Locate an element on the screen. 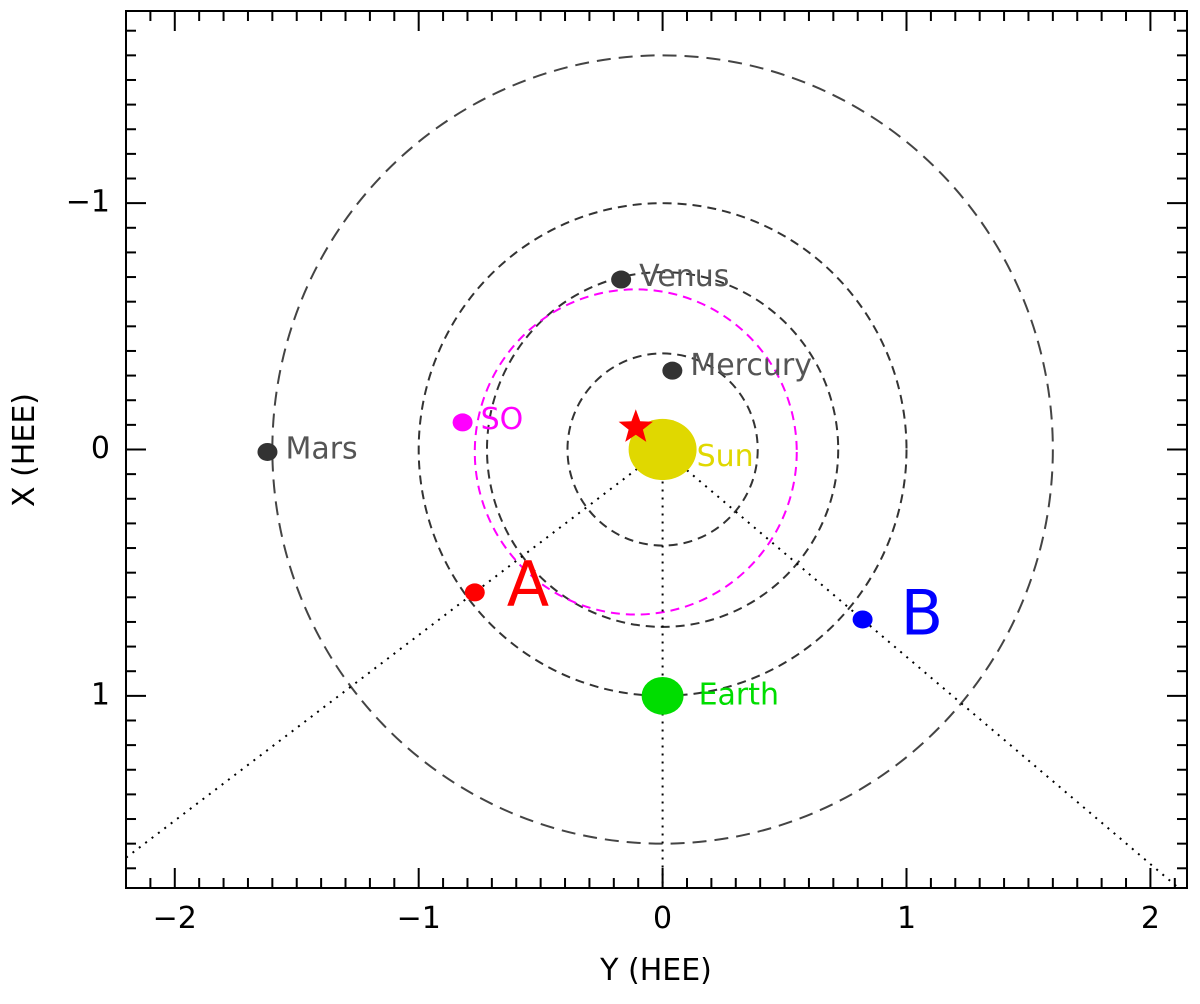  mercury-label: Mercury is located at coordinates (751, 365).